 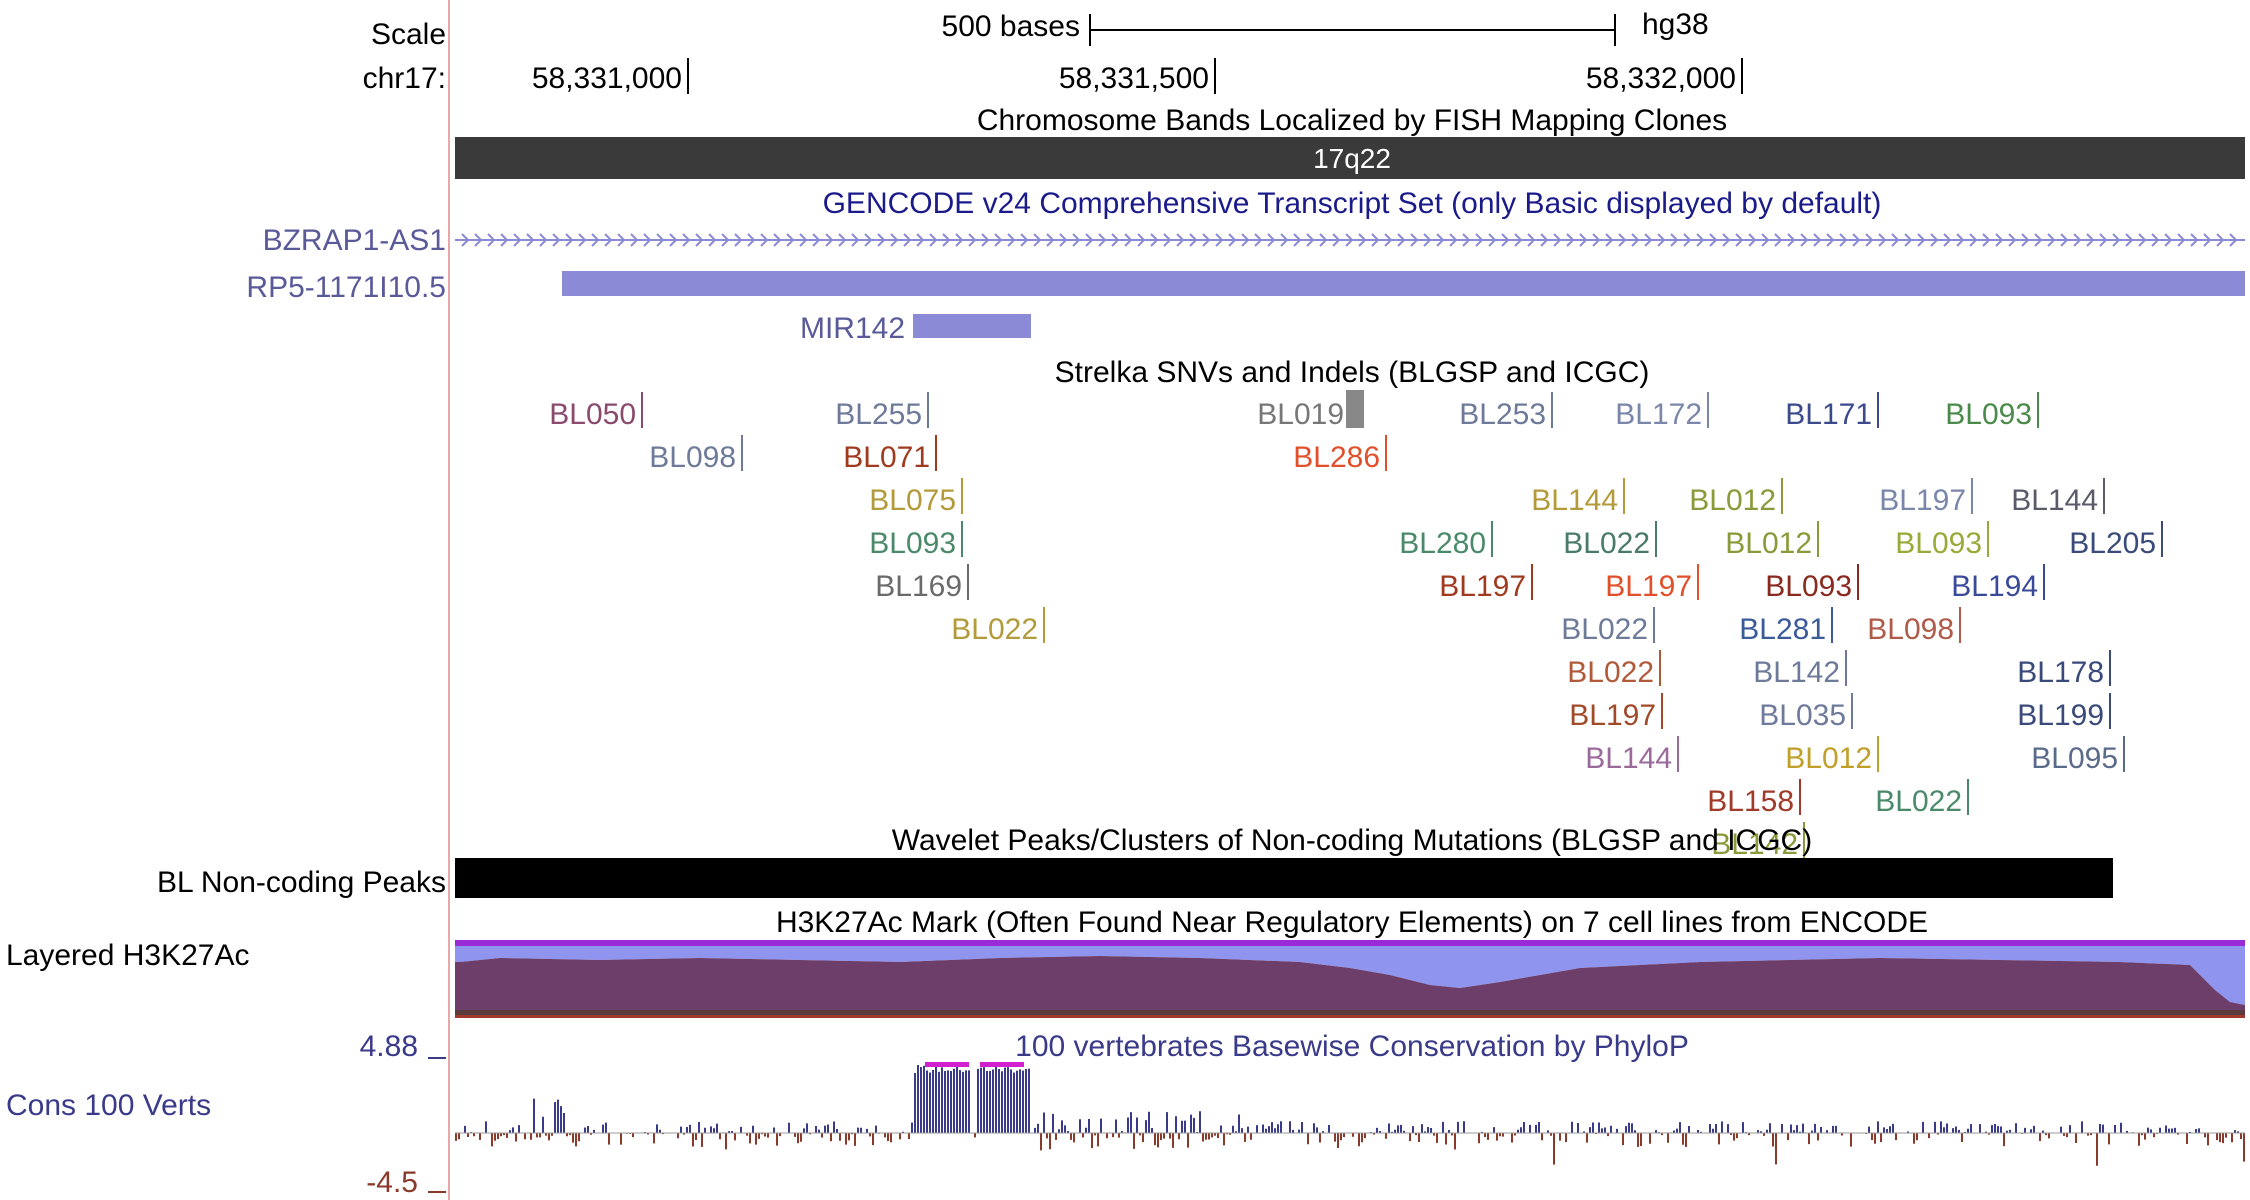 What do you see at coordinates (1612, 715) in the screenshot?
I see `strelka-item-label: BL197` at bounding box center [1612, 715].